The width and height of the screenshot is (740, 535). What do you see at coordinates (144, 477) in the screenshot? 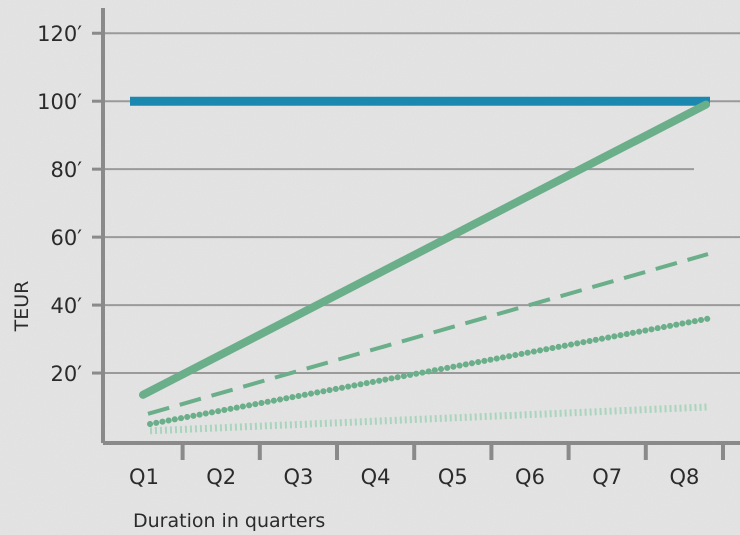
I see `x-tick-label: Q1` at bounding box center [144, 477].